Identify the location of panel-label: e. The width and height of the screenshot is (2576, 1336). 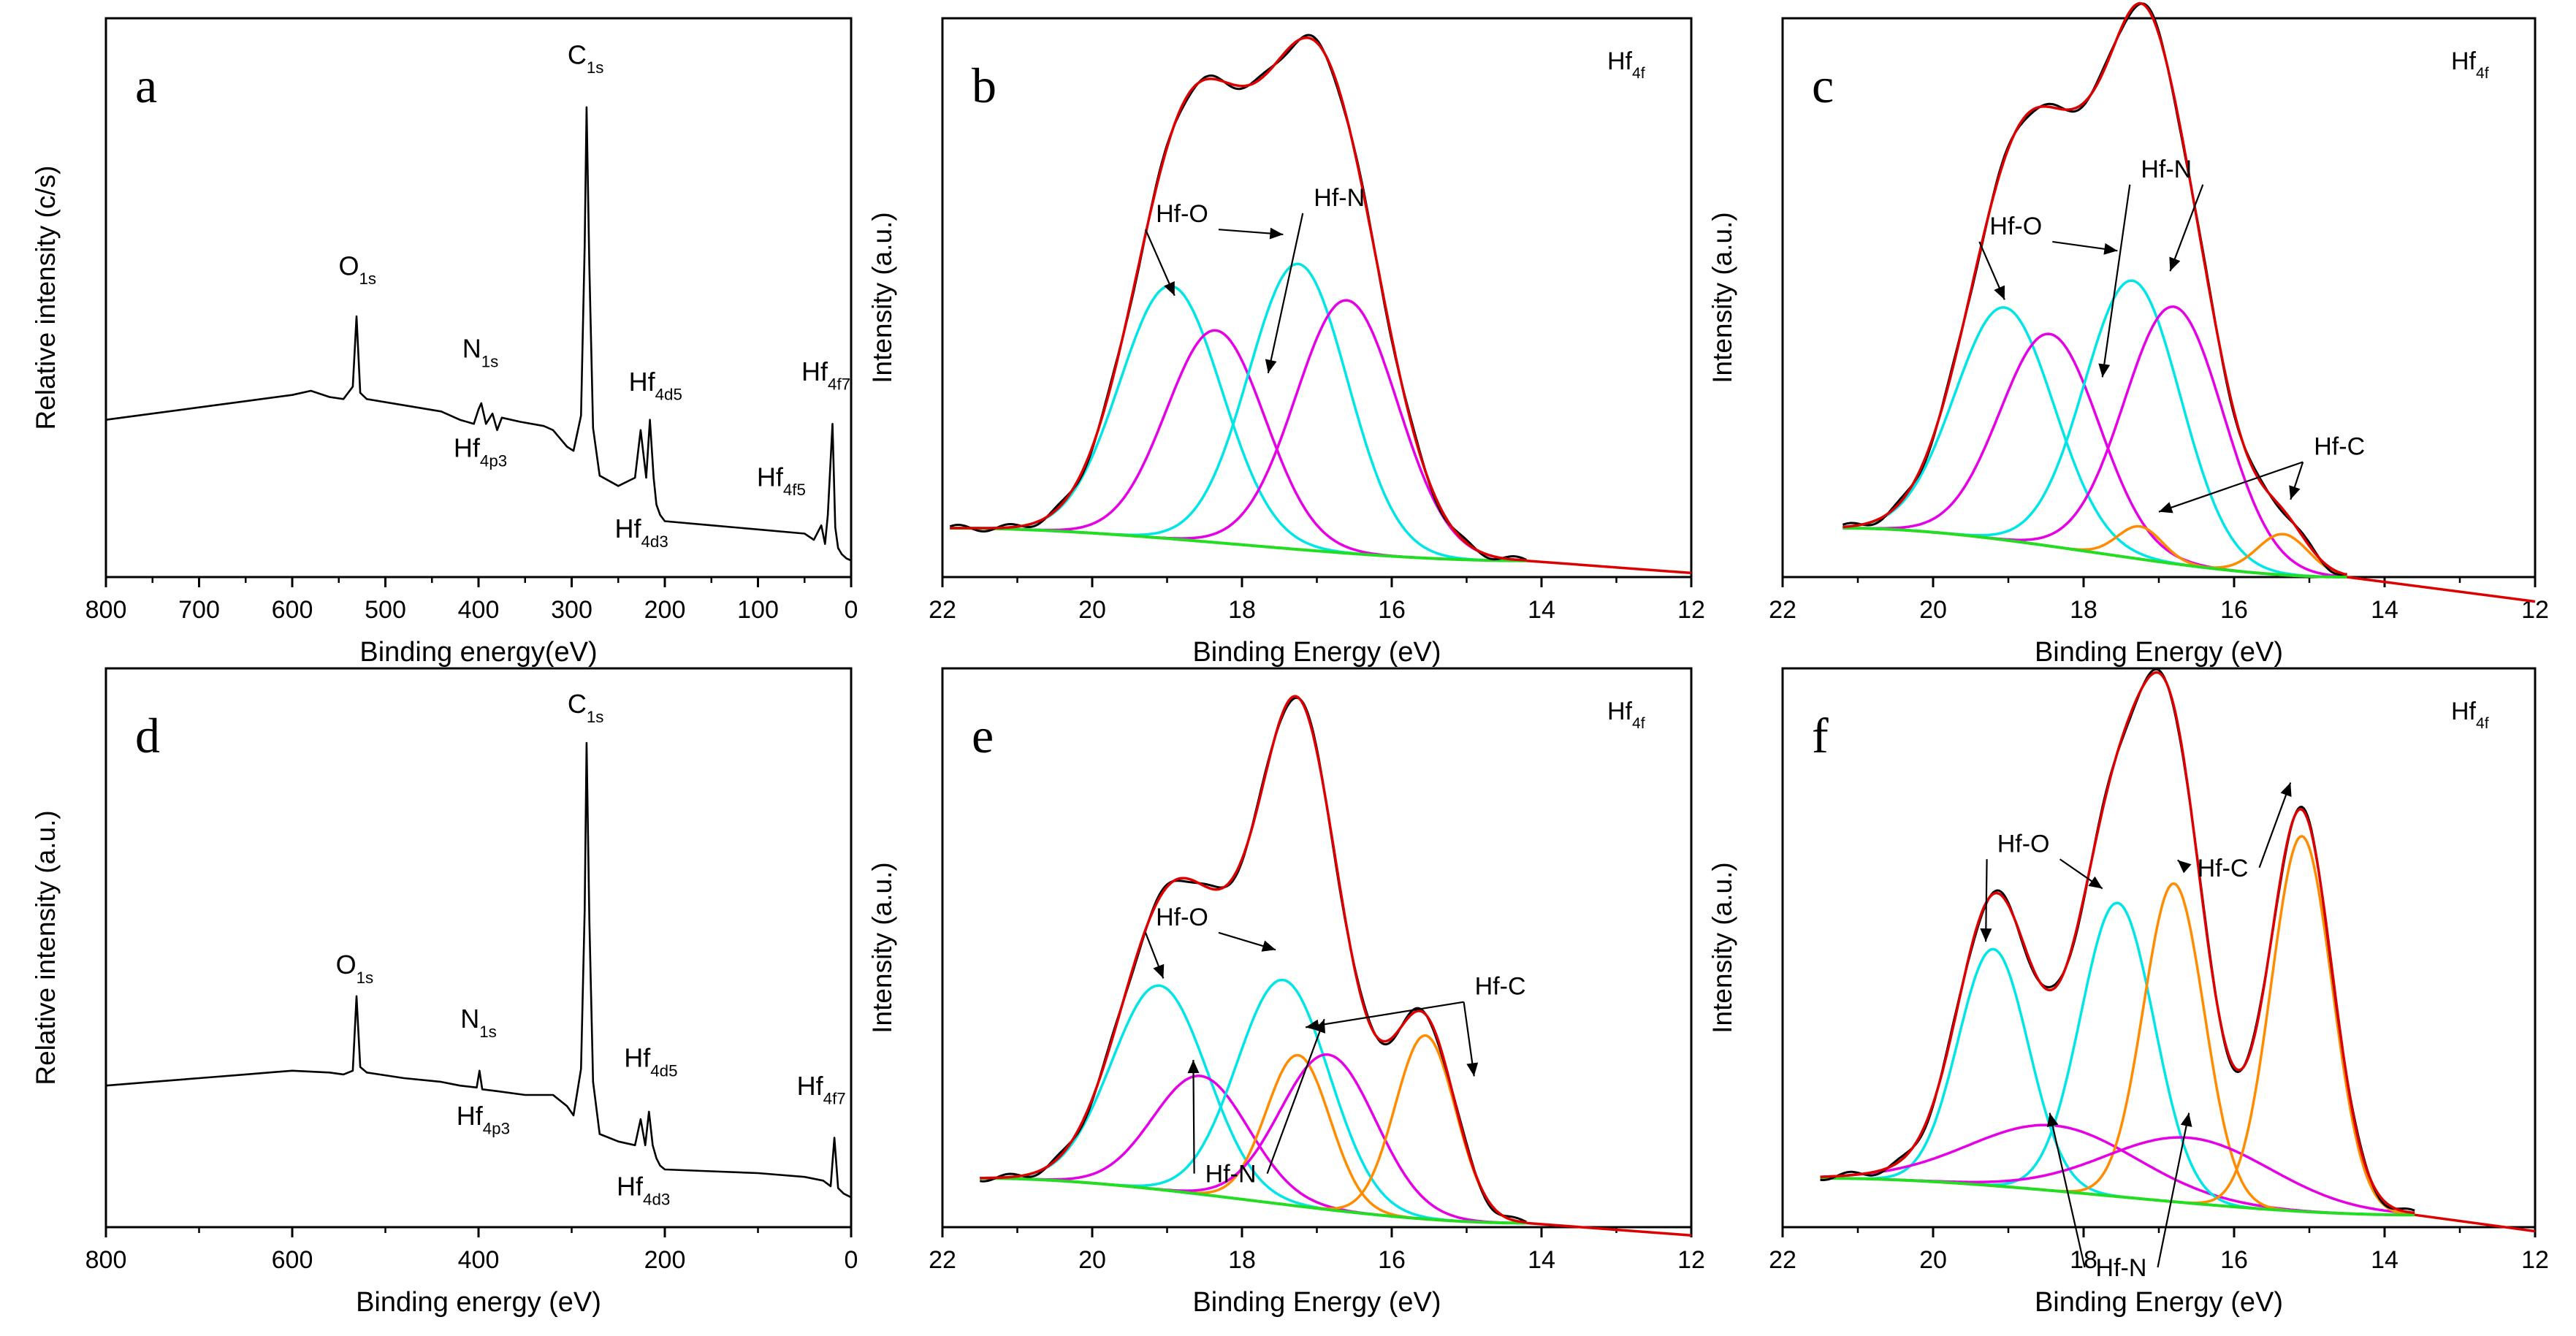
(983, 735).